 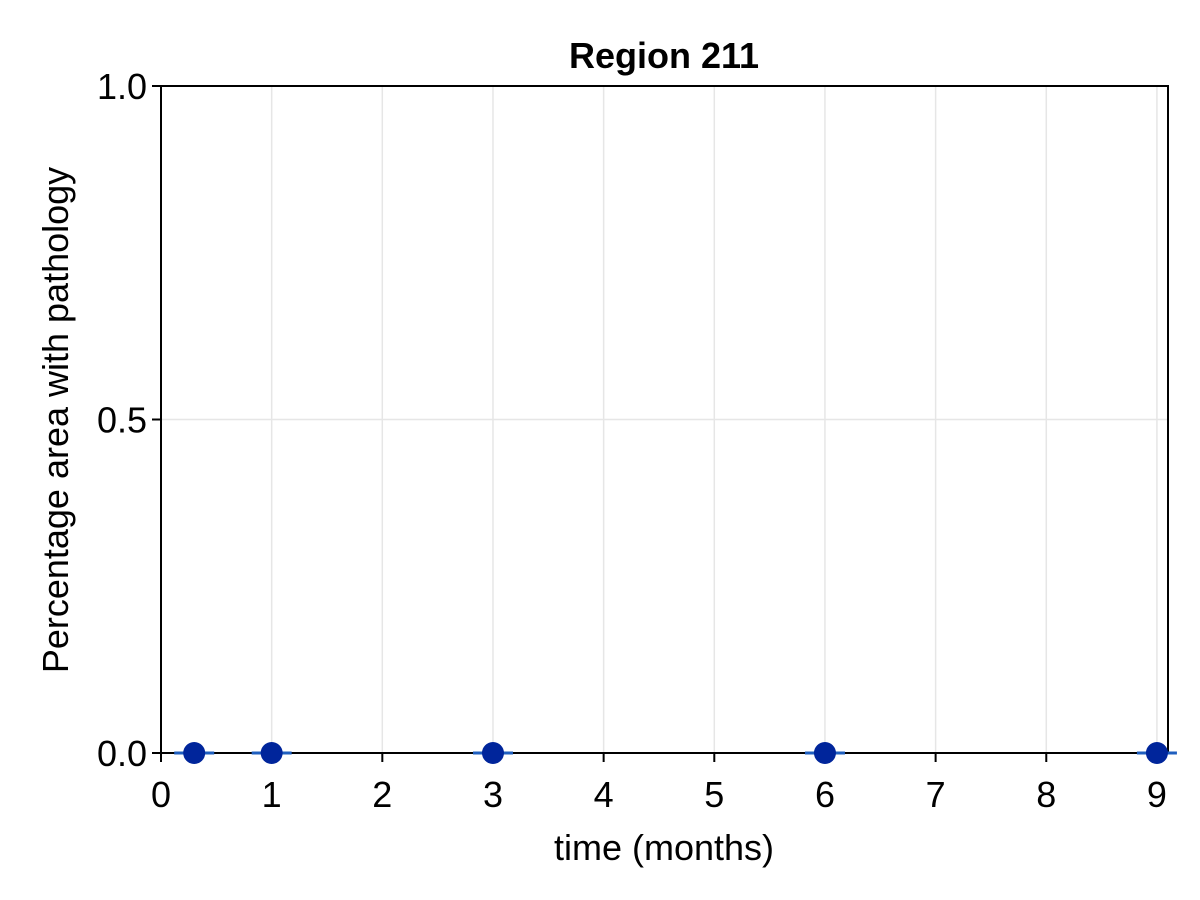 What do you see at coordinates (1157, 794) in the screenshot?
I see `x-tick-label: 9` at bounding box center [1157, 794].